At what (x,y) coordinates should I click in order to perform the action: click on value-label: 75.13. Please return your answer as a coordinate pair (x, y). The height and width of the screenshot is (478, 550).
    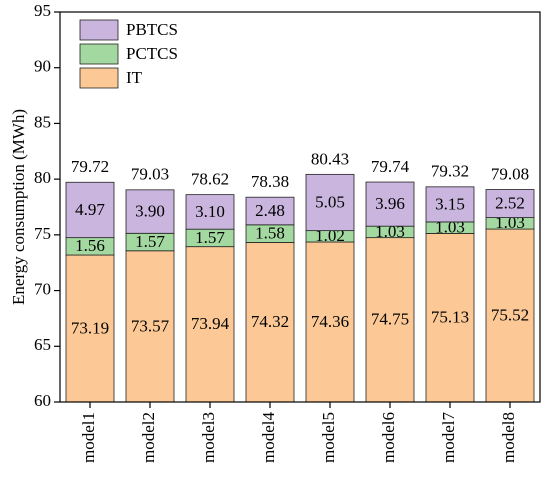
    Looking at the image, I should click on (450, 317).